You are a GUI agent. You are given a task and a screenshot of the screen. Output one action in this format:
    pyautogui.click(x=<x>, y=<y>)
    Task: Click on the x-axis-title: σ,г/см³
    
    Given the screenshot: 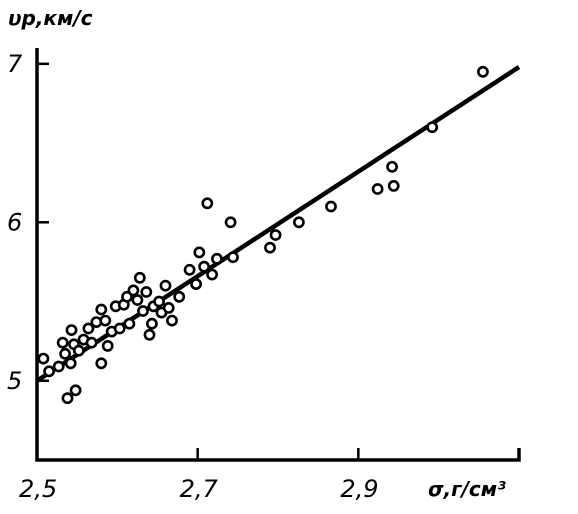 What is the action you would take?
    pyautogui.click(x=467, y=489)
    